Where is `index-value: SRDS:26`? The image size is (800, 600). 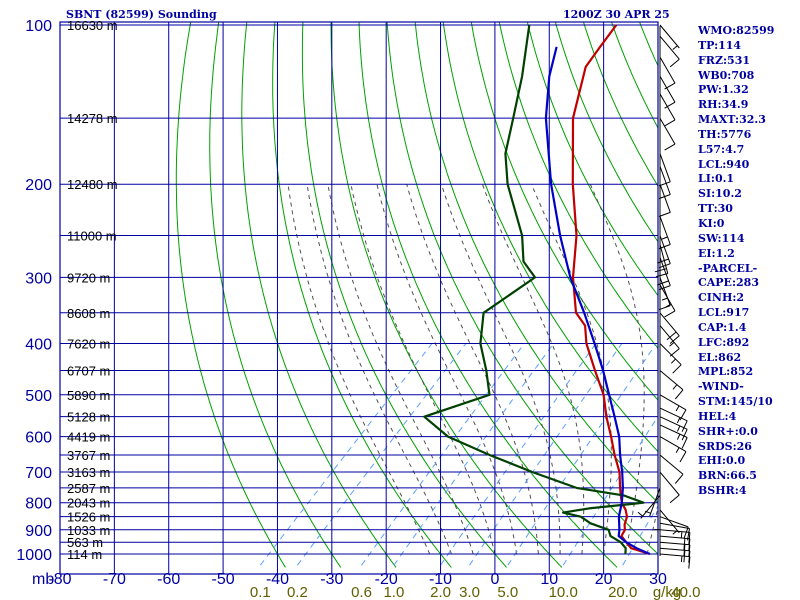
index-value: SRDS:26 is located at coordinates (725, 446).